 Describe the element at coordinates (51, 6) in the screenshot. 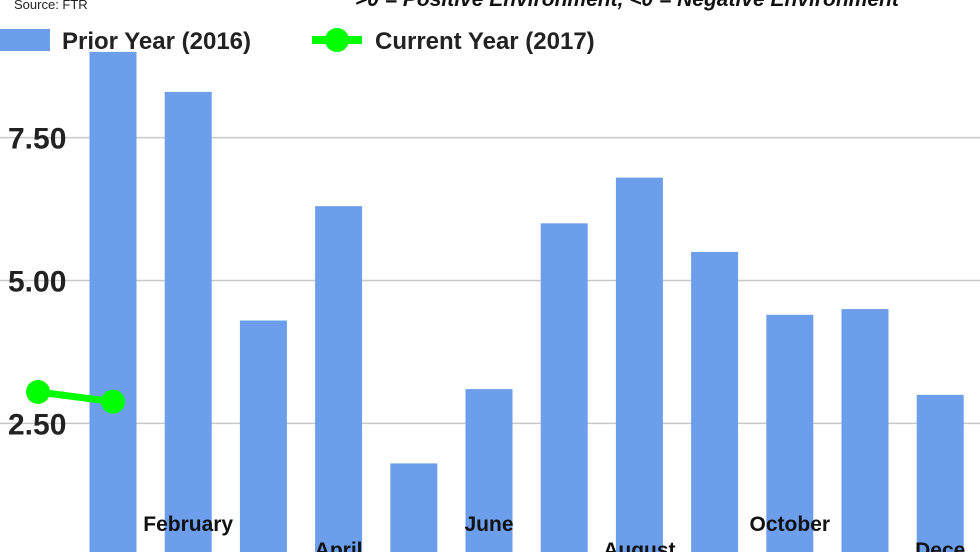

I see `source-caption: Source: FTR` at that location.